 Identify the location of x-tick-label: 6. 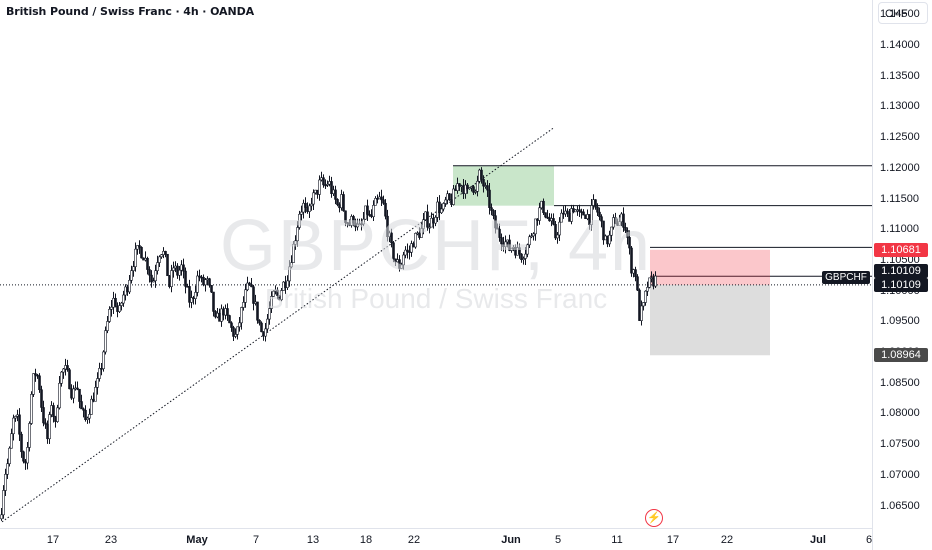
(869, 540).